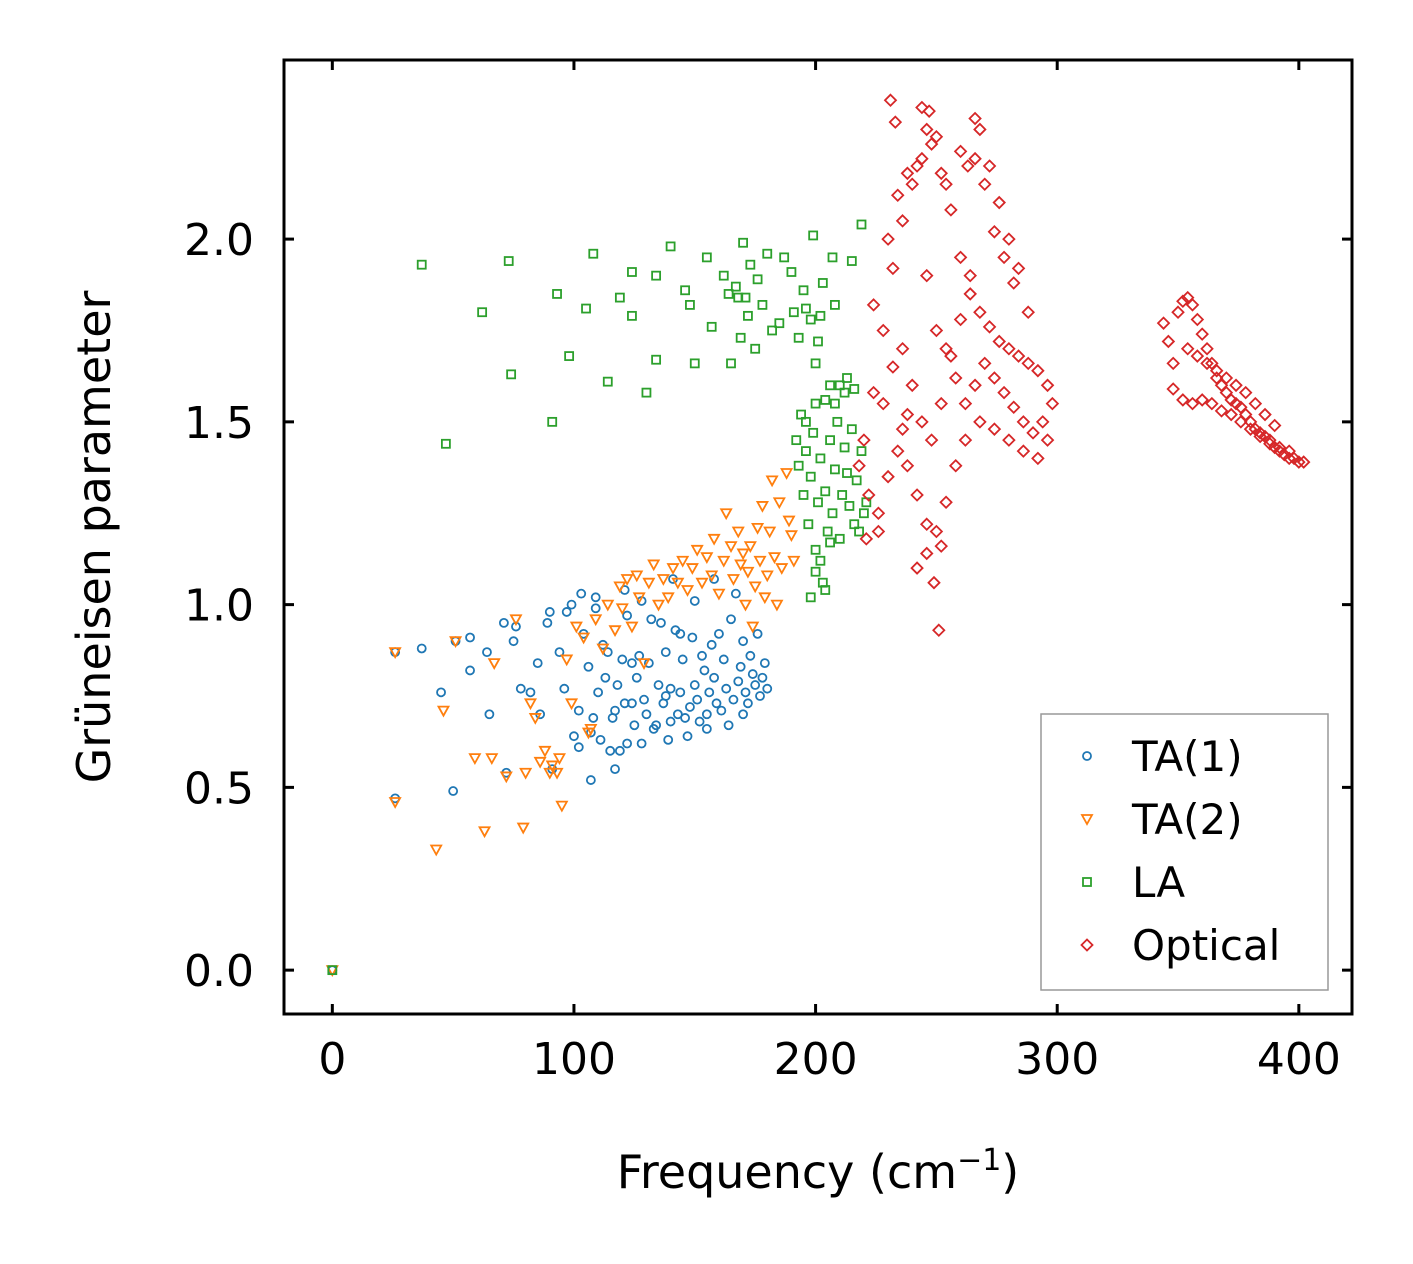 This screenshot has height=1264, width=1413. What do you see at coordinates (1087, 945) in the screenshot?
I see `legend-marker-optical` at bounding box center [1087, 945].